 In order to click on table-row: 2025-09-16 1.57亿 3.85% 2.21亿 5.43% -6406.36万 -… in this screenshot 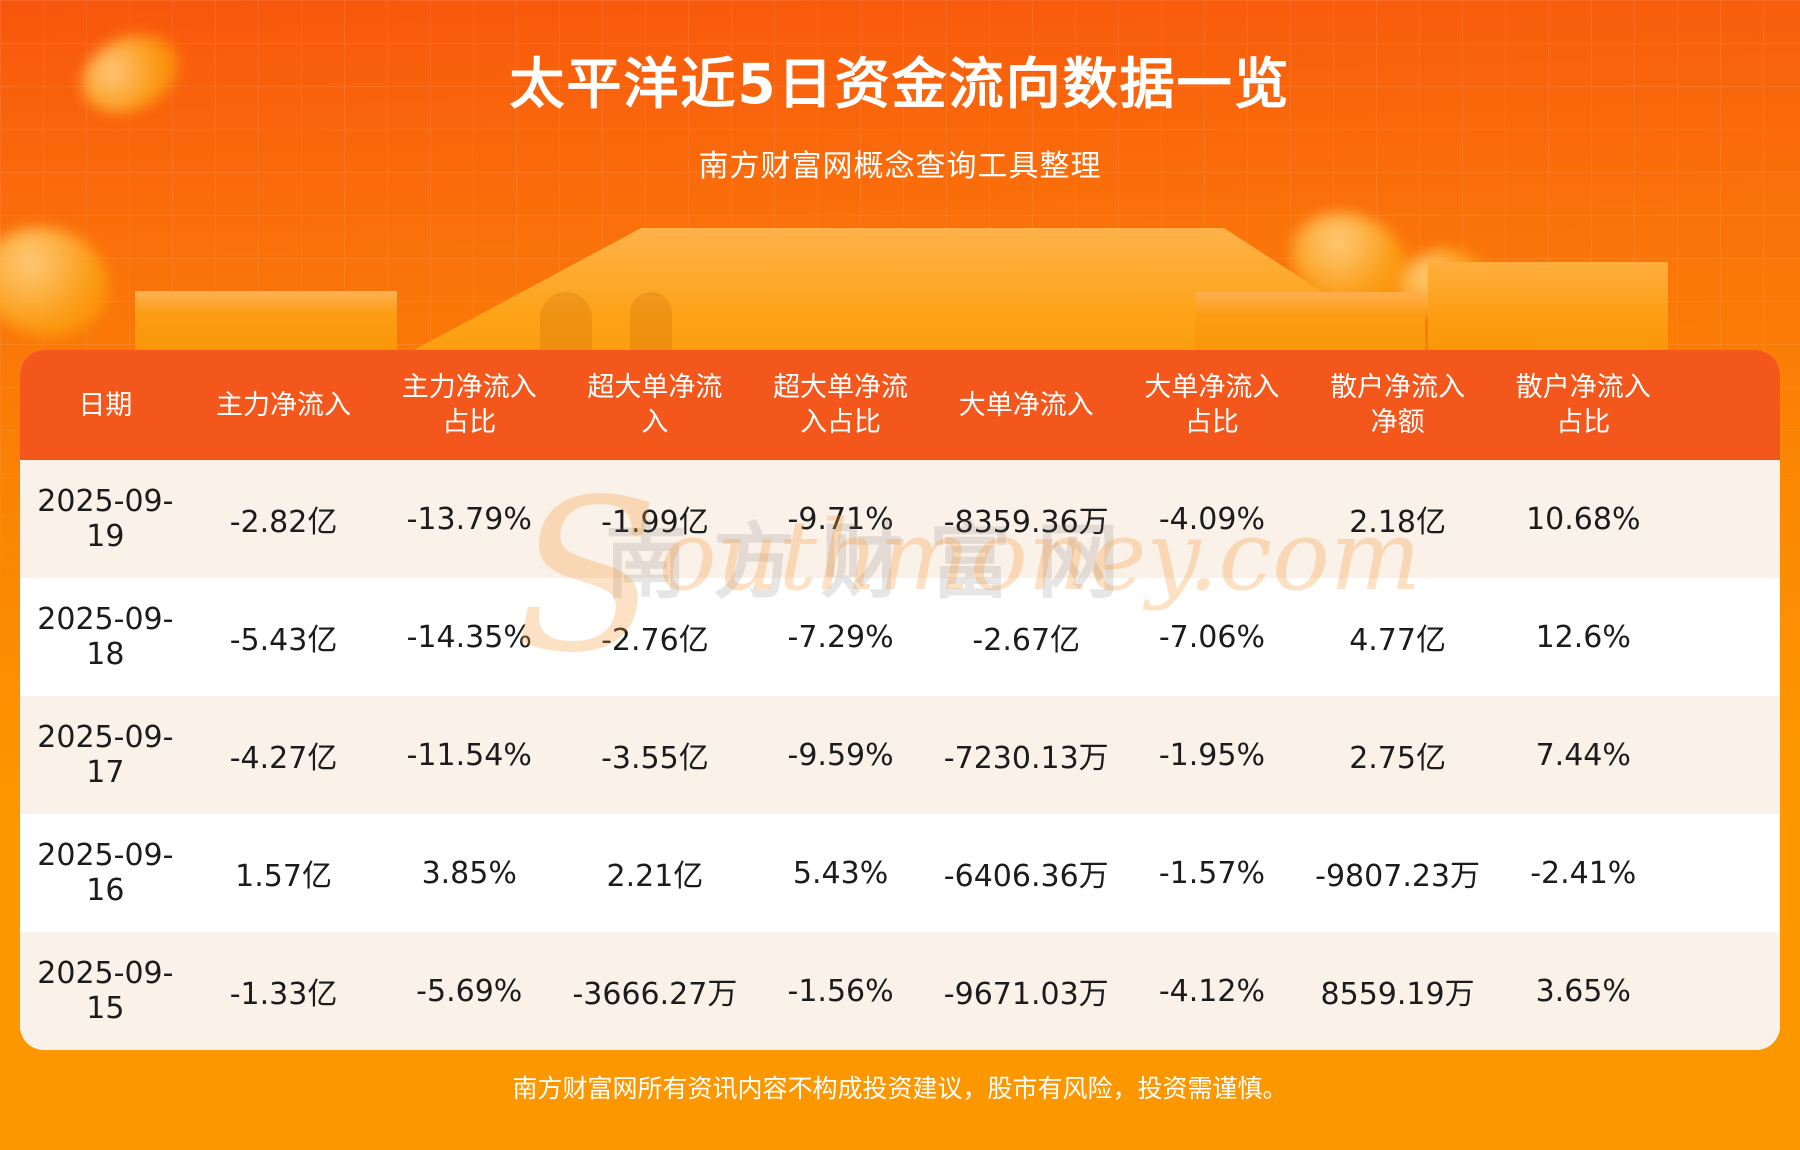, I will do `click(900, 873)`.